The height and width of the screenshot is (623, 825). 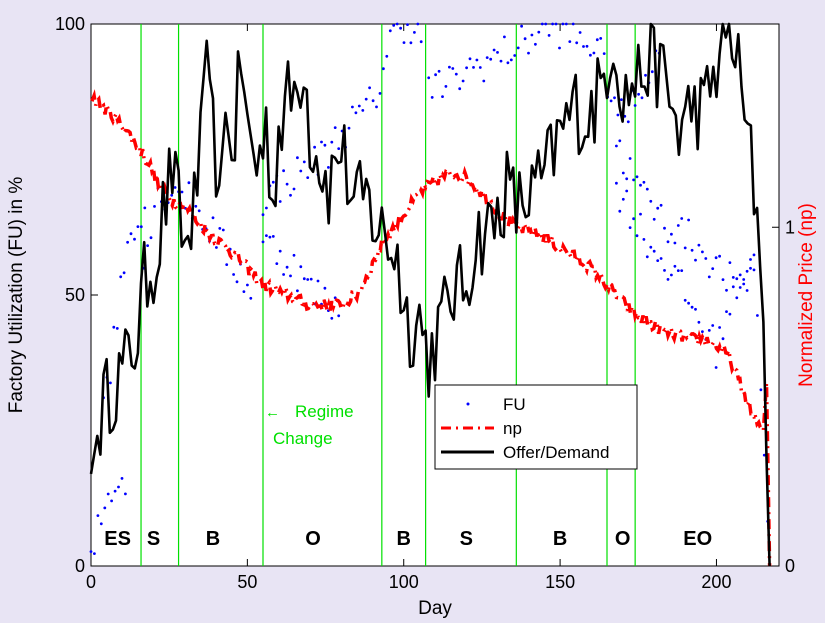 I want to click on regime-label: S, so click(x=466, y=539).